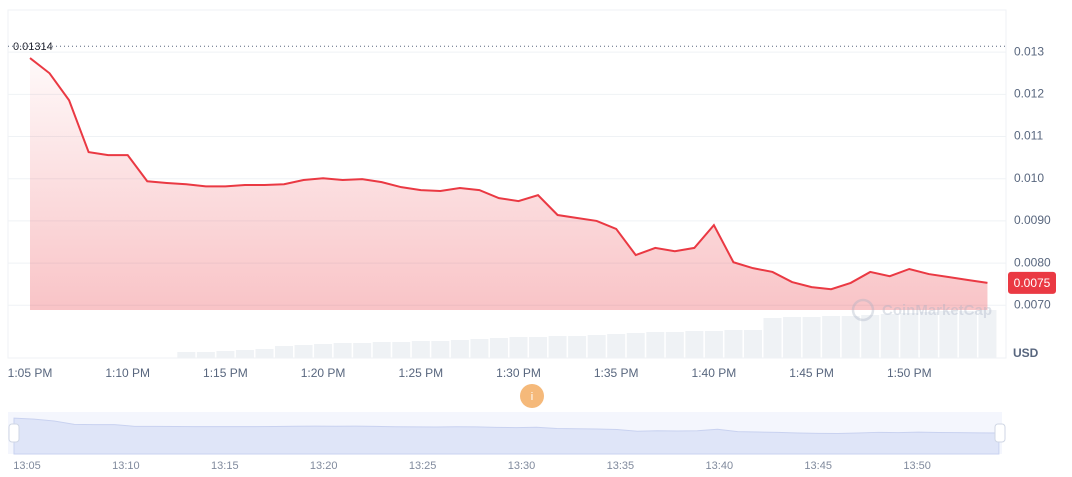  I want to click on x-tick-label: 1:45 PM, so click(811, 373).